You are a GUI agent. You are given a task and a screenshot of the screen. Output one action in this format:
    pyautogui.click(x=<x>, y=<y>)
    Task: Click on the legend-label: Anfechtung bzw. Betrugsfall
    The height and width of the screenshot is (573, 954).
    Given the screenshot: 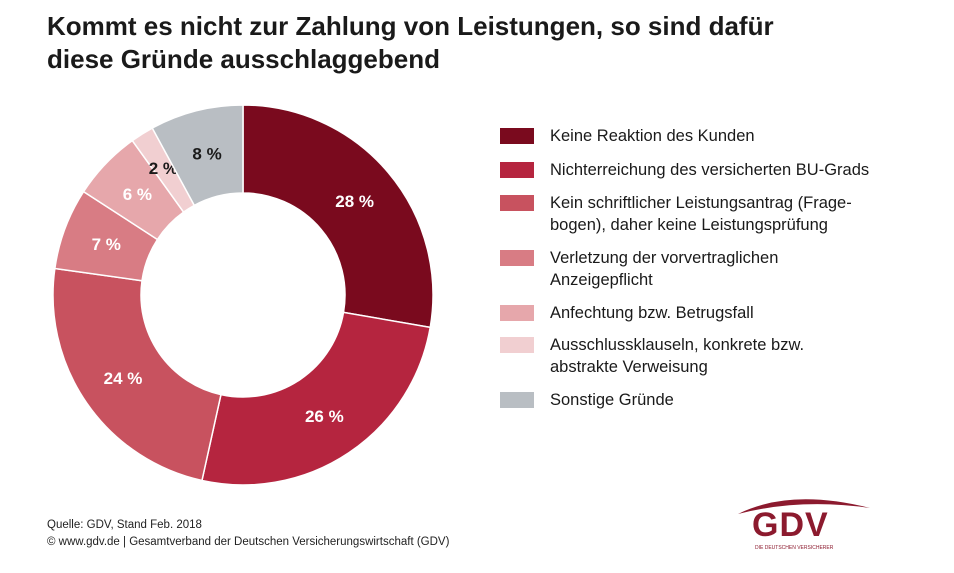 What is the action you would take?
    pyautogui.click(x=725, y=313)
    